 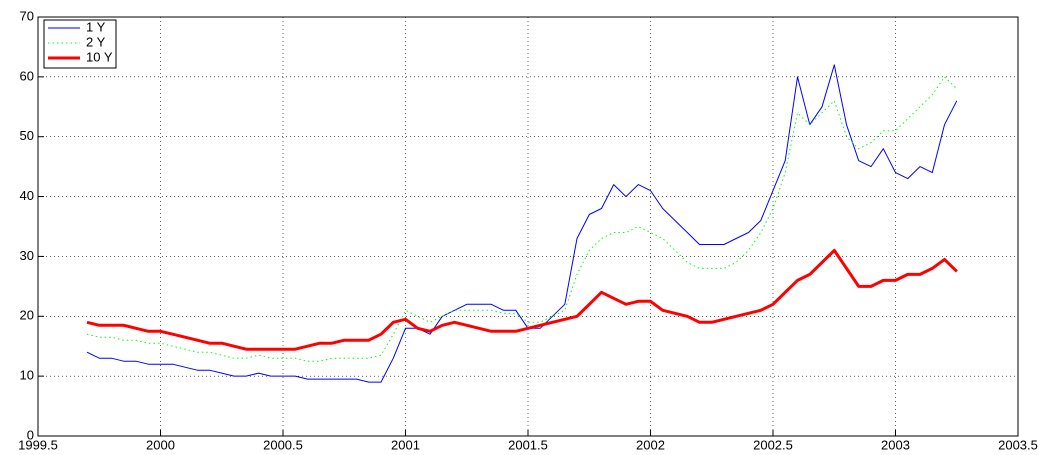 I want to click on x-tick-label: 2001, so click(x=405, y=444).